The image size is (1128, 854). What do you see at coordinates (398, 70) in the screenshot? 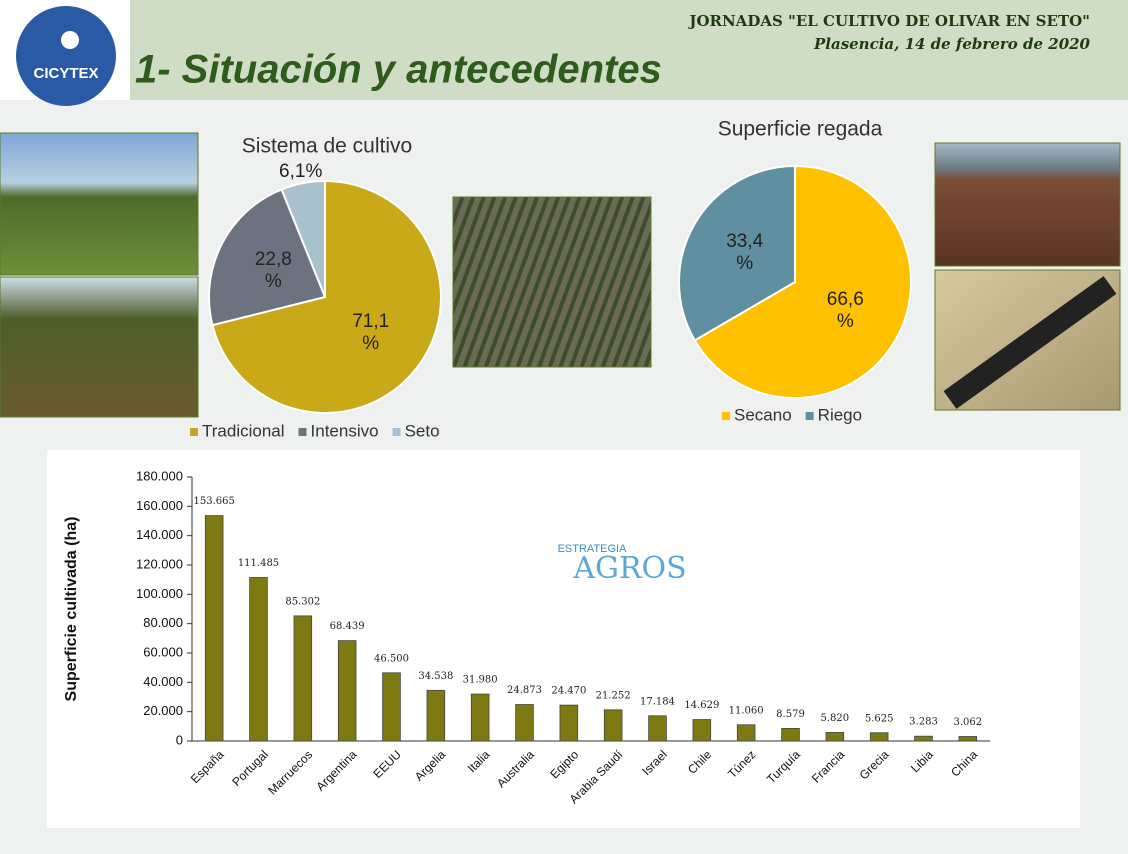
I see `slide-title: 1- Situación y antecedentes` at bounding box center [398, 70].